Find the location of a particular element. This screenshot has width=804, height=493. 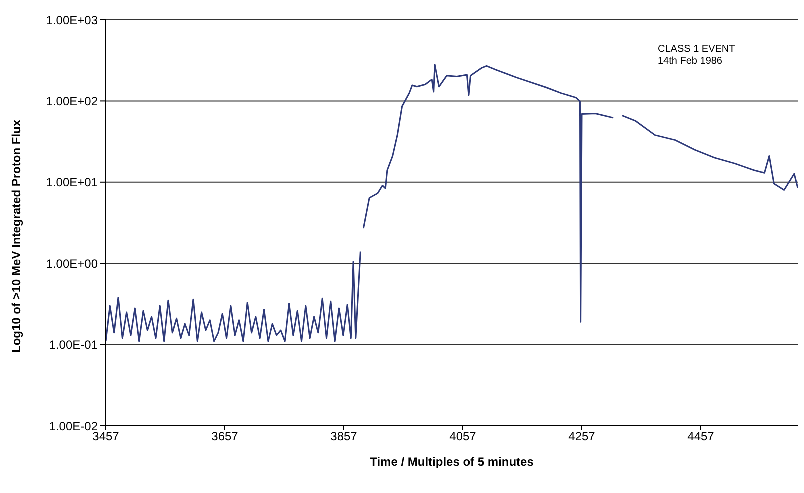

annotation: CLASS 1 EVENT is located at coordinates (697, 50).